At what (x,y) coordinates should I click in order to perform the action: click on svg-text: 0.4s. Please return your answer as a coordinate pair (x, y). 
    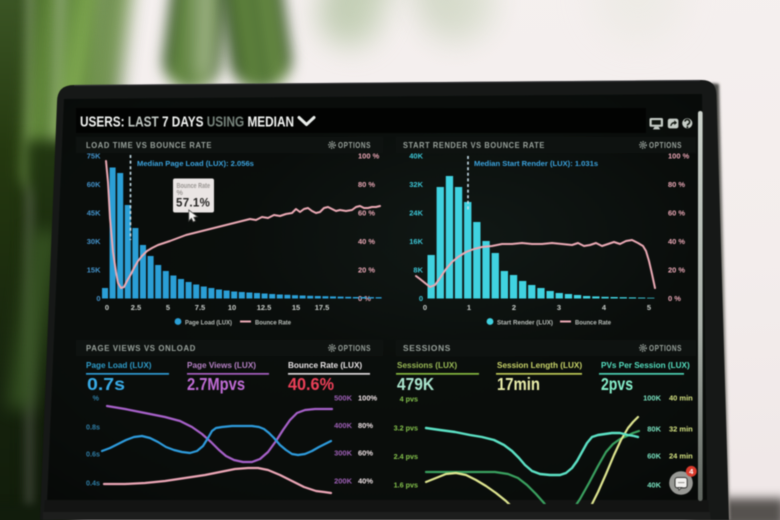
    Looking at the image, I should click on (93, 483).